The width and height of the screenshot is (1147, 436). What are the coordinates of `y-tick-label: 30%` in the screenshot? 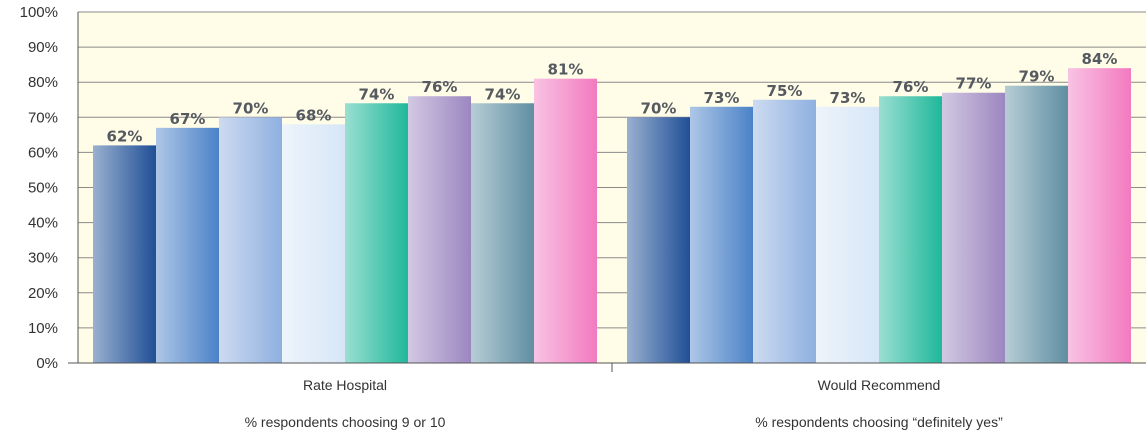 It's located at (43, 258).